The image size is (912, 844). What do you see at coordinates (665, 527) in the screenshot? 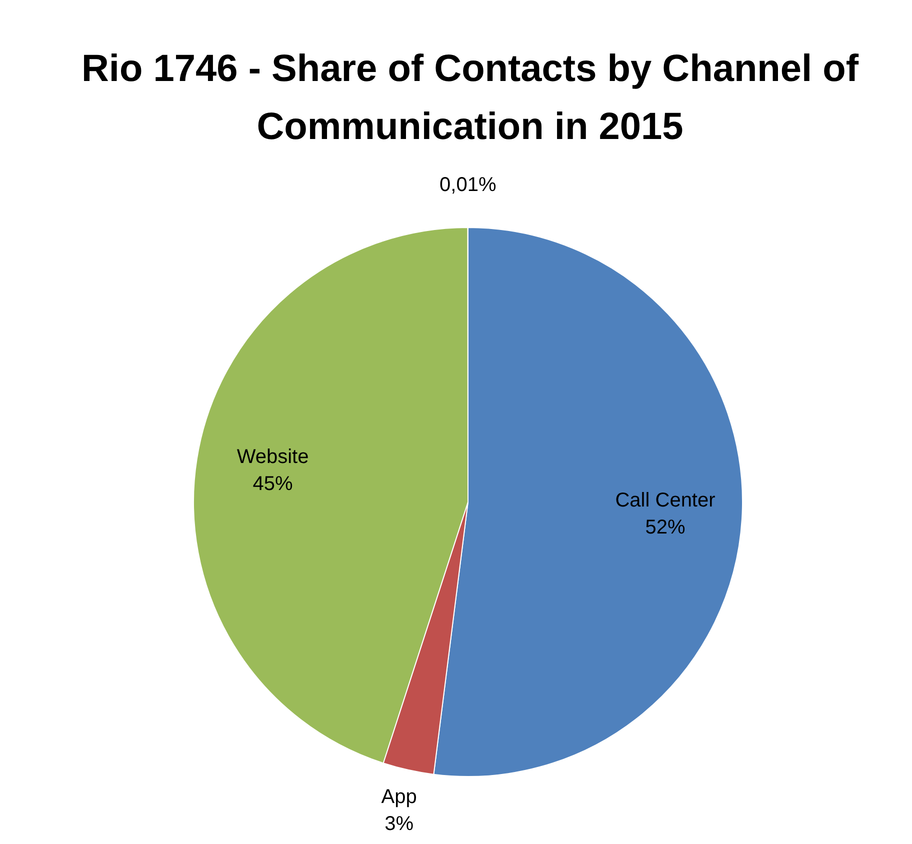
I see `data-label: 52%` at bounding box center [665, 527].